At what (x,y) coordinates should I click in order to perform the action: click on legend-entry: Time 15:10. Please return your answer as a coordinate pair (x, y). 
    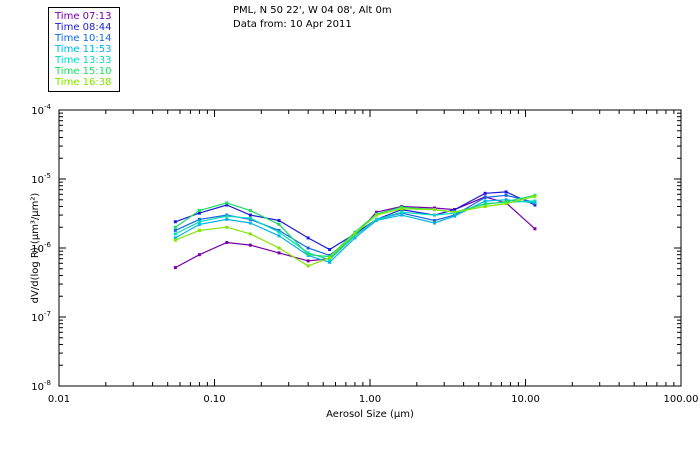
    Looking at the image, I should click on (83, 71).